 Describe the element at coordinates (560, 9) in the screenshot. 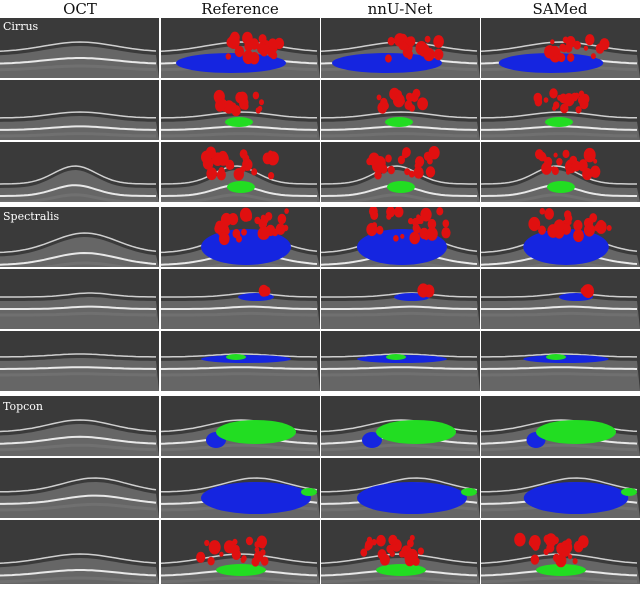

I see `column-header-samed: SAMed` at that location.